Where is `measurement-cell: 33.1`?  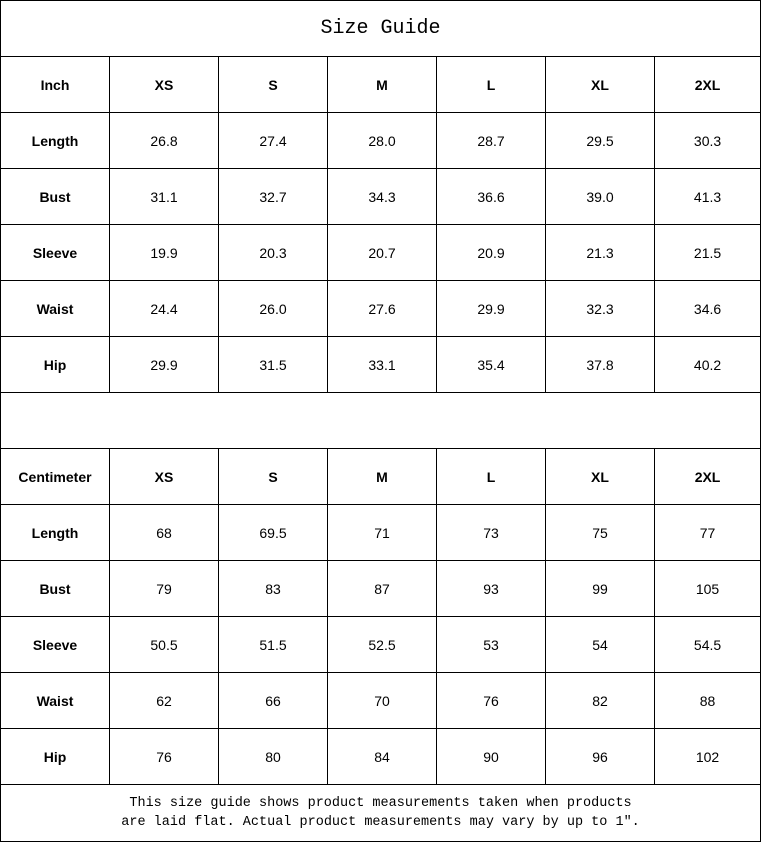
measurement-cell: 33.1 is located at coordinates (382, 364).